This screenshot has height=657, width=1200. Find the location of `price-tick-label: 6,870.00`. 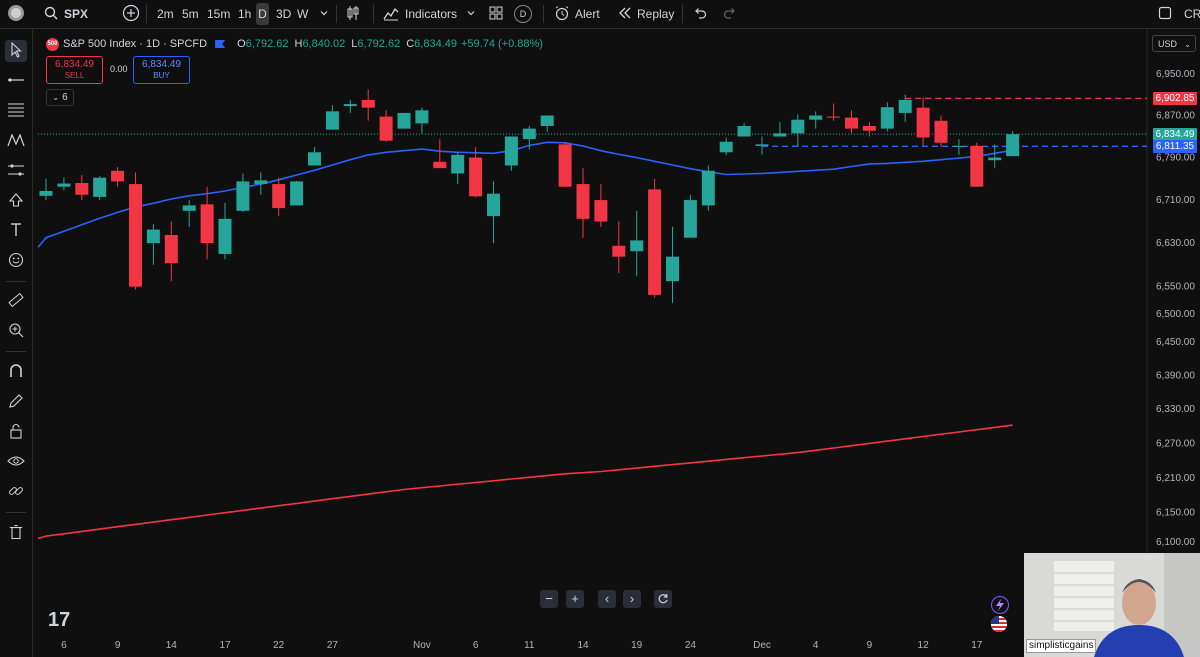

price-tick-label: 6,870.00 is located at coordinates (1175, 116).